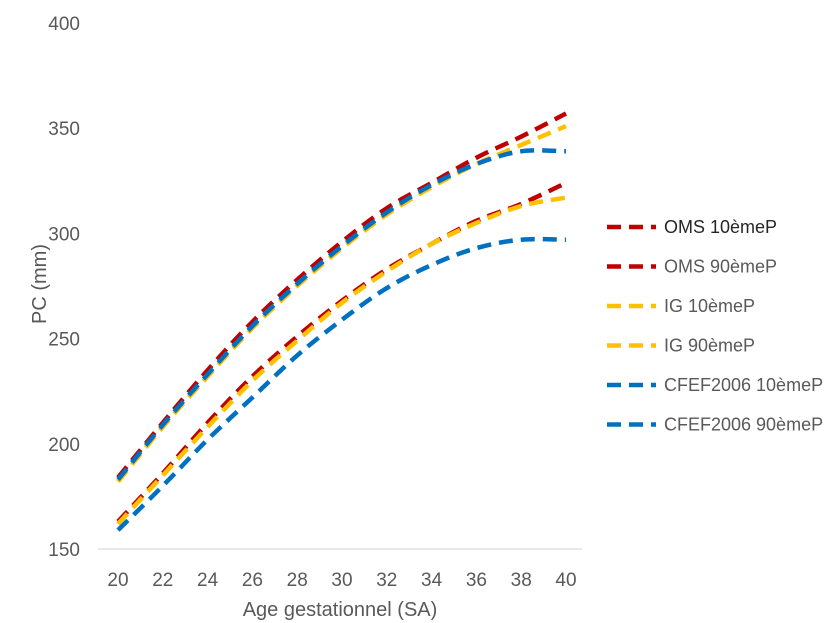  What do you see at coordinates (162, 580) in the screenshot?
I see `x-tick-label: 22` at bounding box center [162, 580].